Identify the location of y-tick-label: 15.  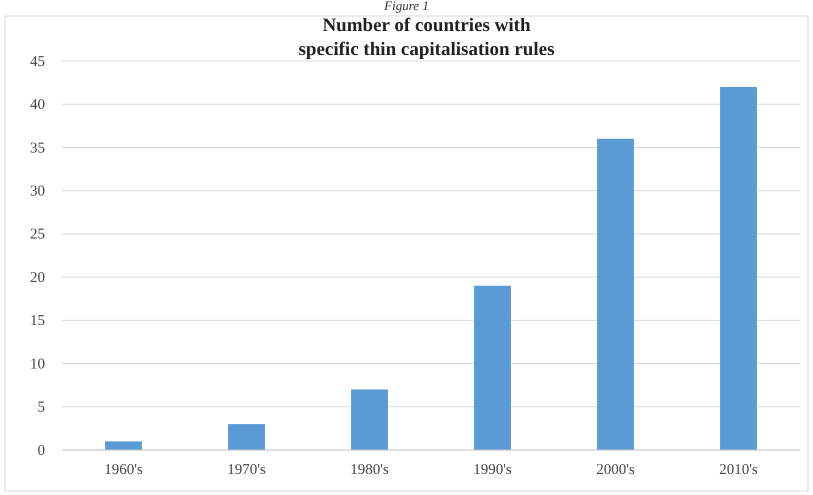
(37, 321).